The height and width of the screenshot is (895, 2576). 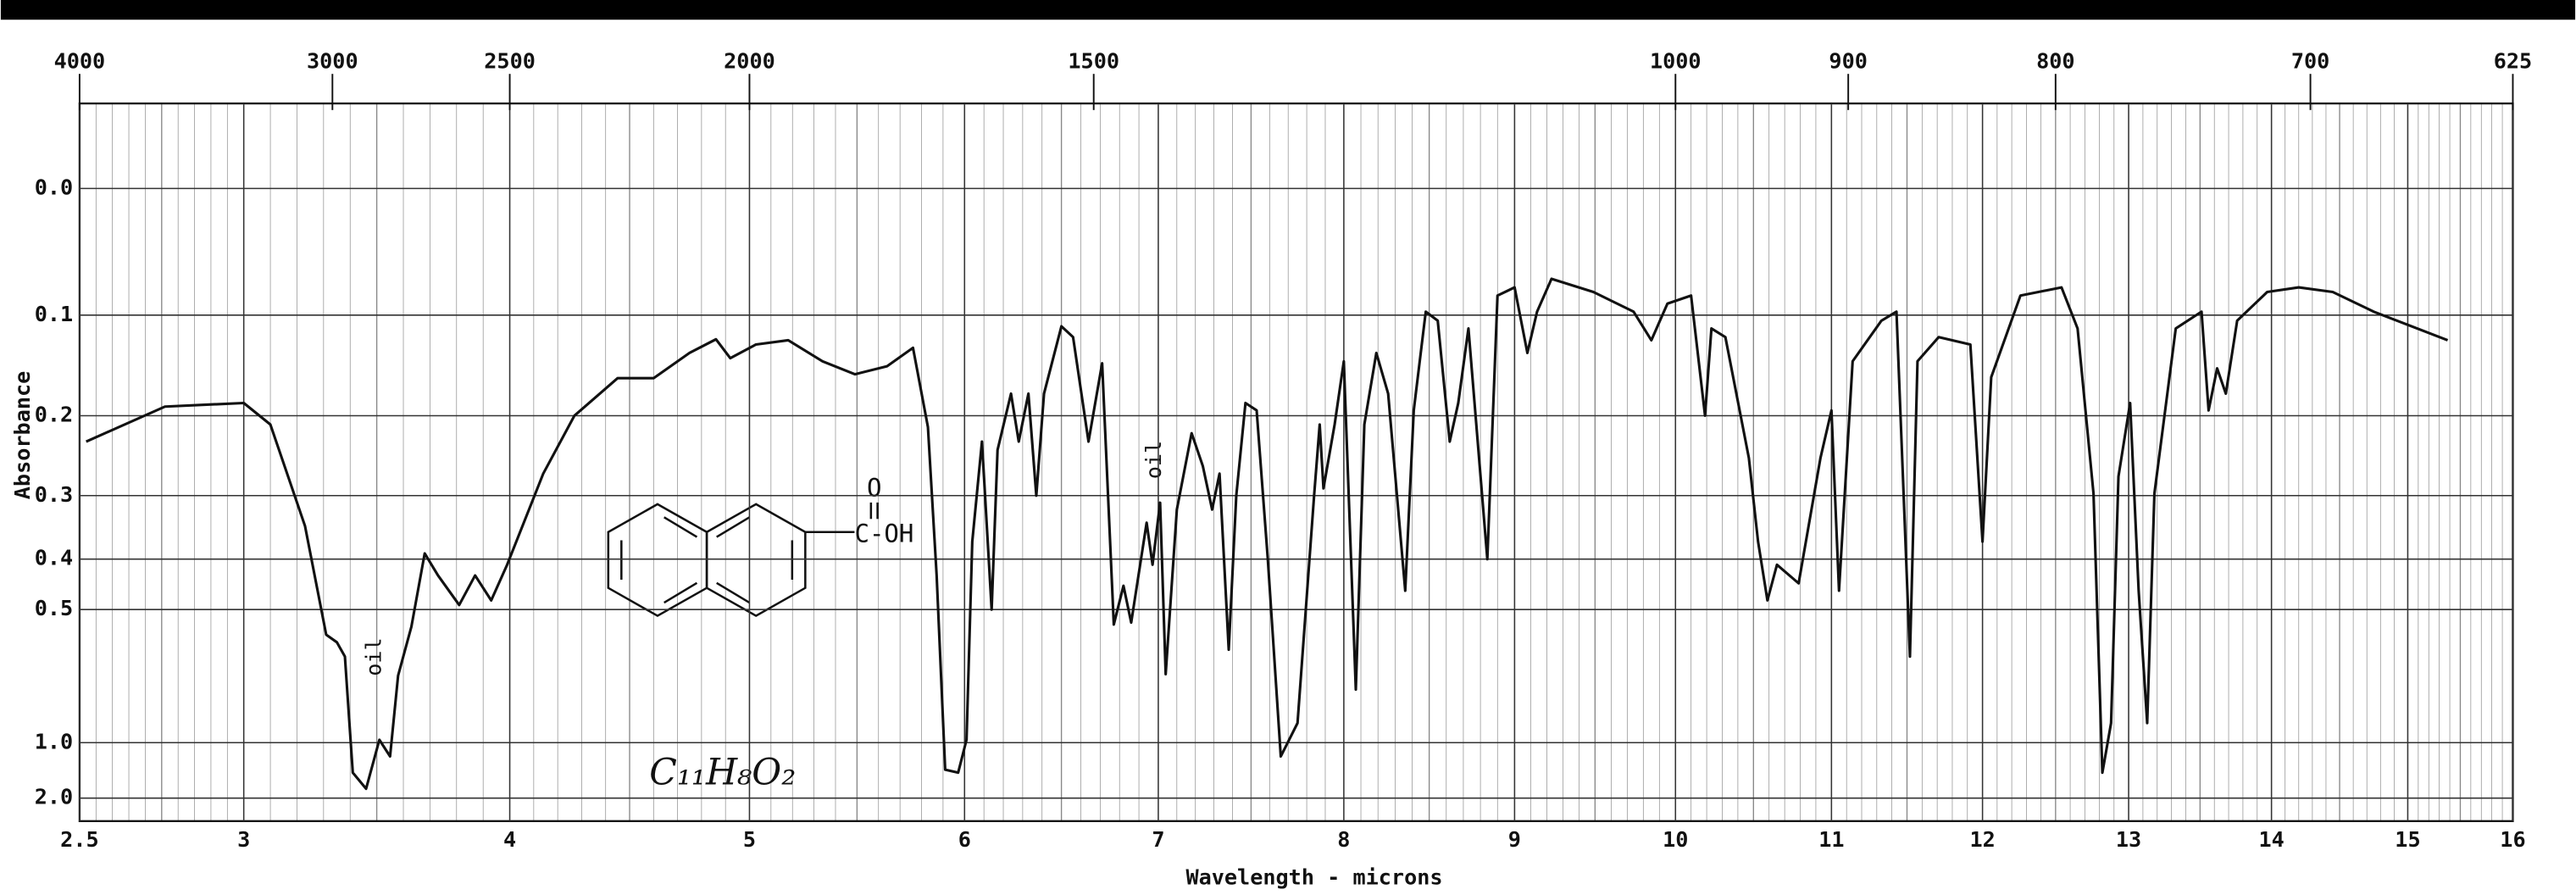 What do you see at coordinates (510, 62) in the screenshot?
I see `x2-tick-label: 2500` at bounding box center [510, 62].